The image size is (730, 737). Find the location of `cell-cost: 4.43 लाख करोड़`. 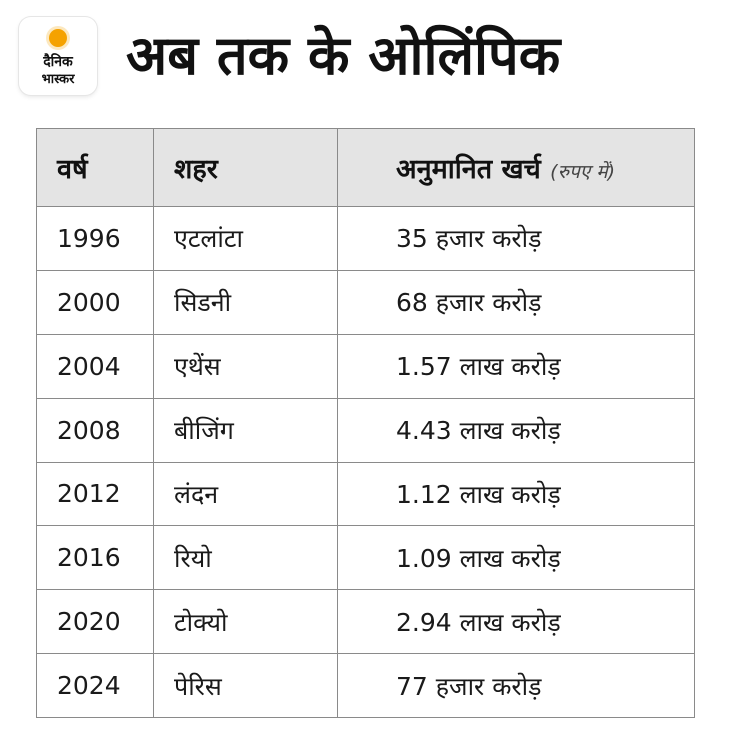

cell-cost: 4.43 लाख करोड़ is located at coordinates (516, 430).